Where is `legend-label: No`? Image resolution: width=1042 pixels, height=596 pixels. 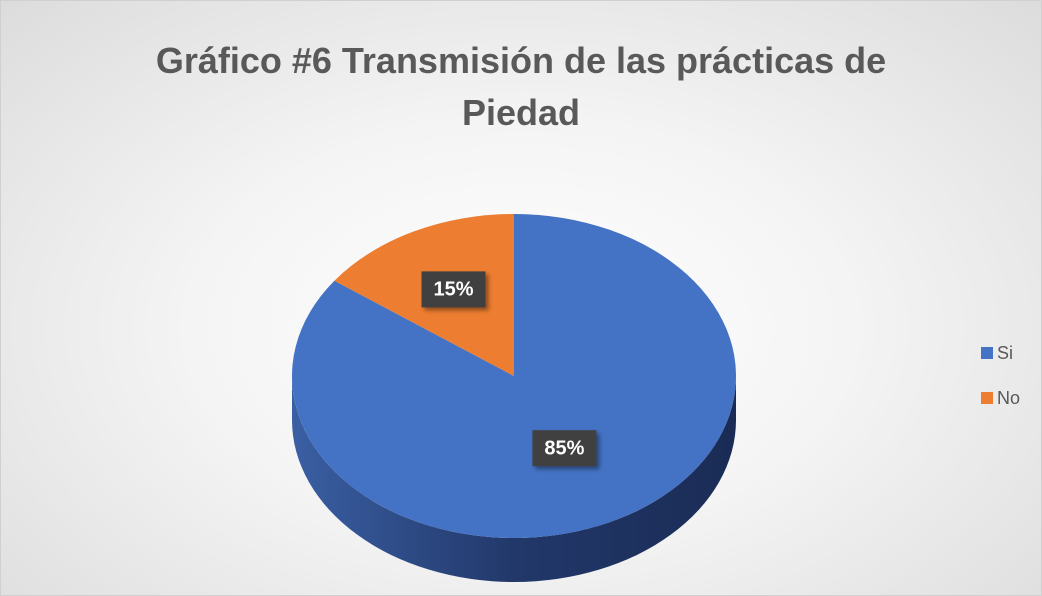 legend-label: No is located at coordinates (1008, 398).